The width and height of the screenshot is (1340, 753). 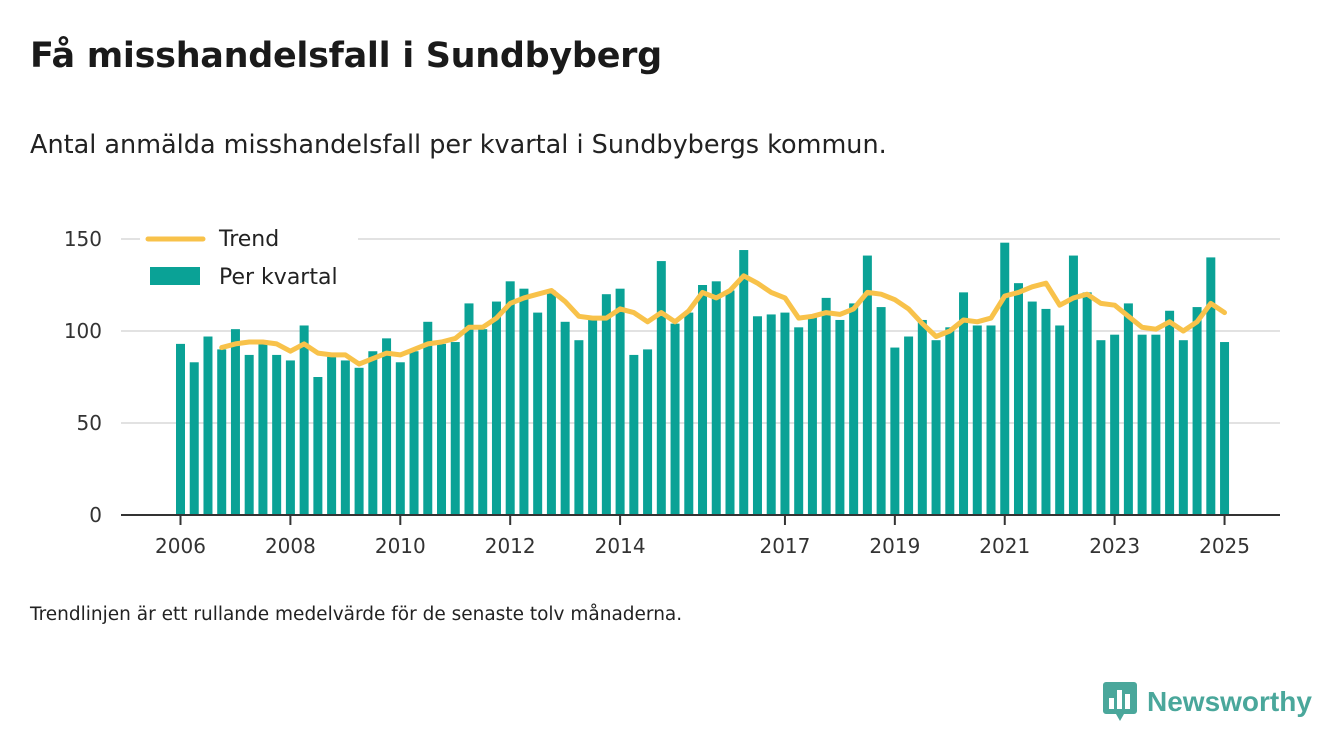 I want to click on x-tick-label: 2008, so click(x=290, y=546).